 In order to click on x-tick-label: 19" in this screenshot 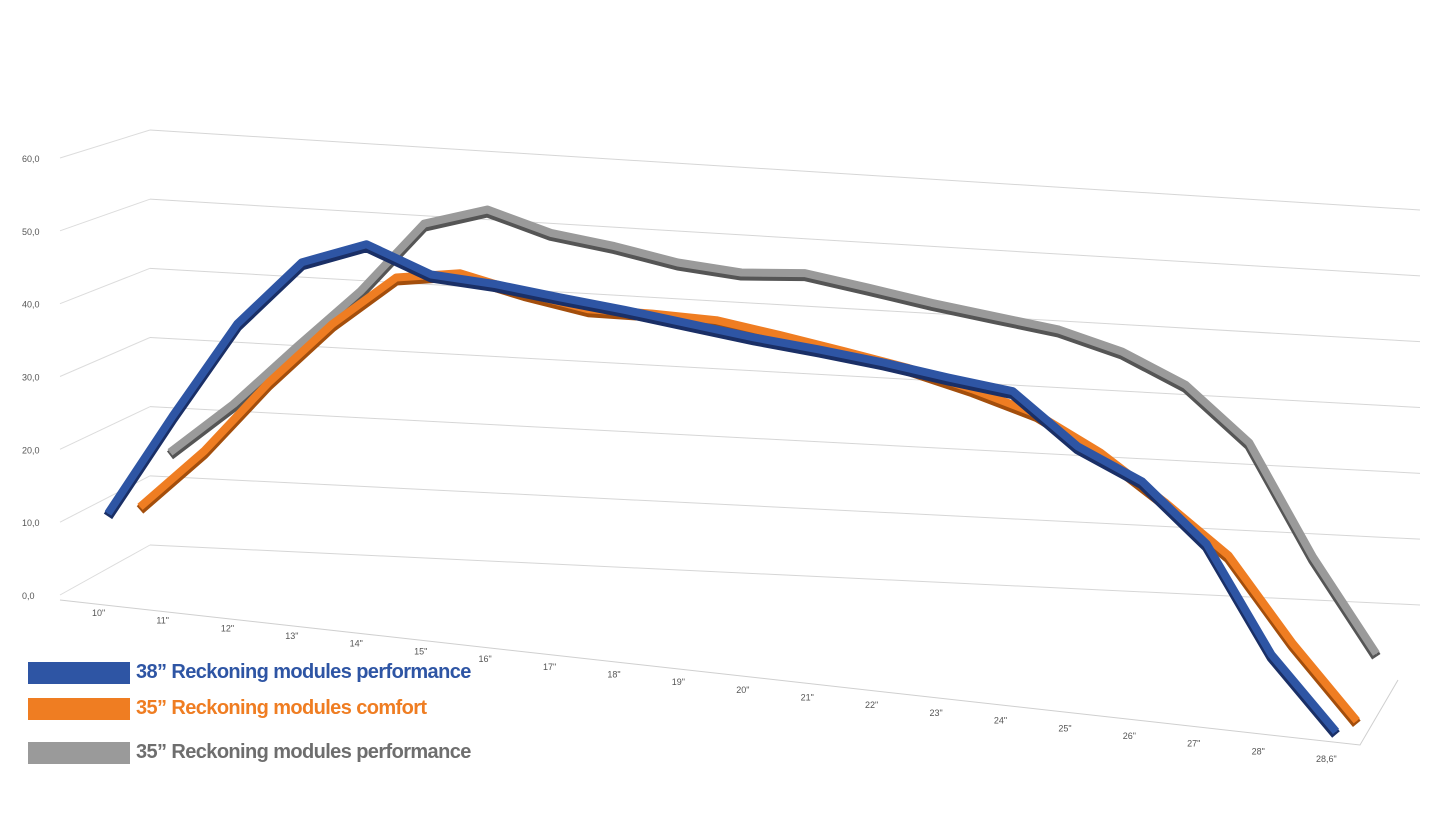, I will do `click(678, 682)`.